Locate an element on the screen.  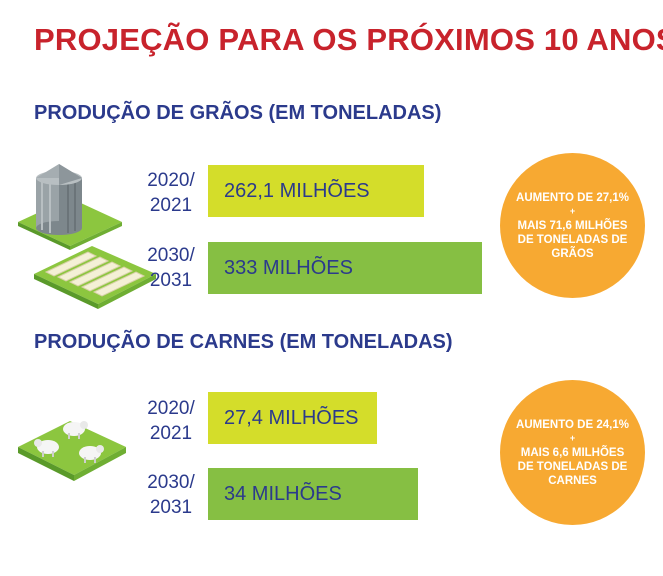
grain-increase-plus: + is located at coordinates (572, 210).